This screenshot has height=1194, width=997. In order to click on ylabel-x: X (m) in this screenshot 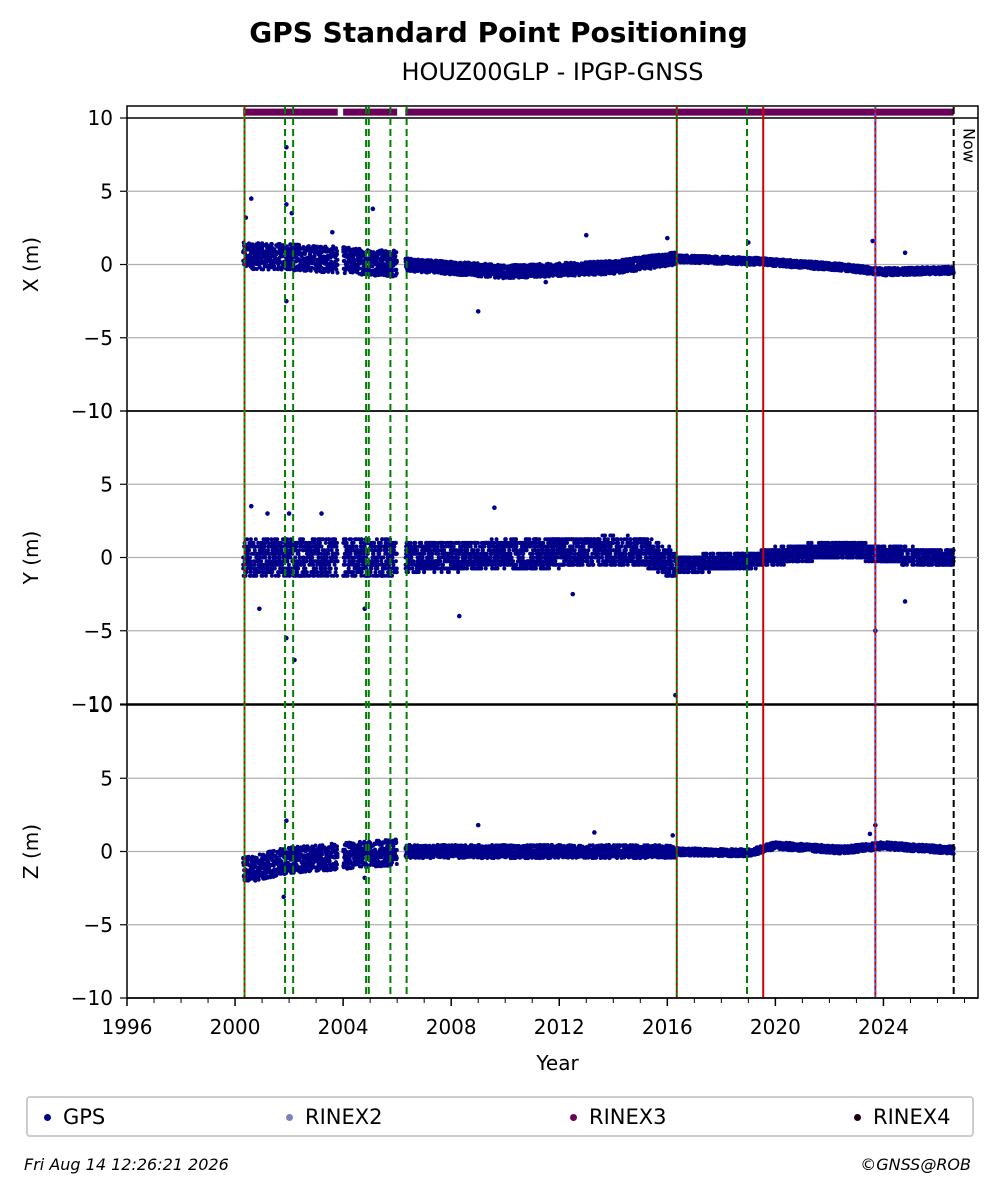, I will do `click(31, 264)`.